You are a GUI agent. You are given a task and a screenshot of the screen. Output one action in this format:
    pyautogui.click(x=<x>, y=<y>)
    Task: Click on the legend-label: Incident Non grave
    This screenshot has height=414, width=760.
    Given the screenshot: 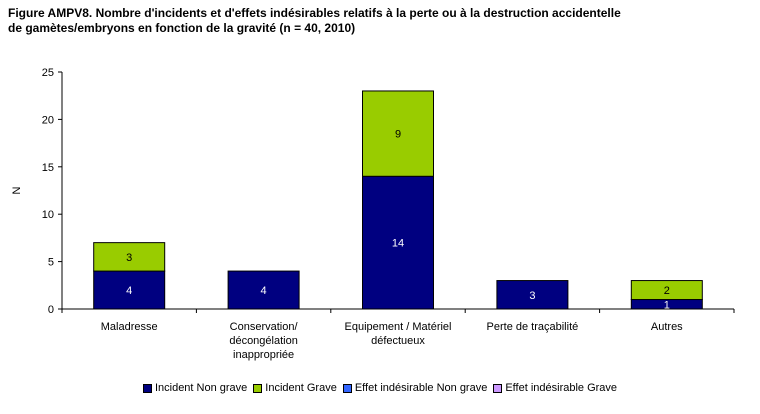 What is the action you would take?
    pyautogui.click(x=201, y=388)
    